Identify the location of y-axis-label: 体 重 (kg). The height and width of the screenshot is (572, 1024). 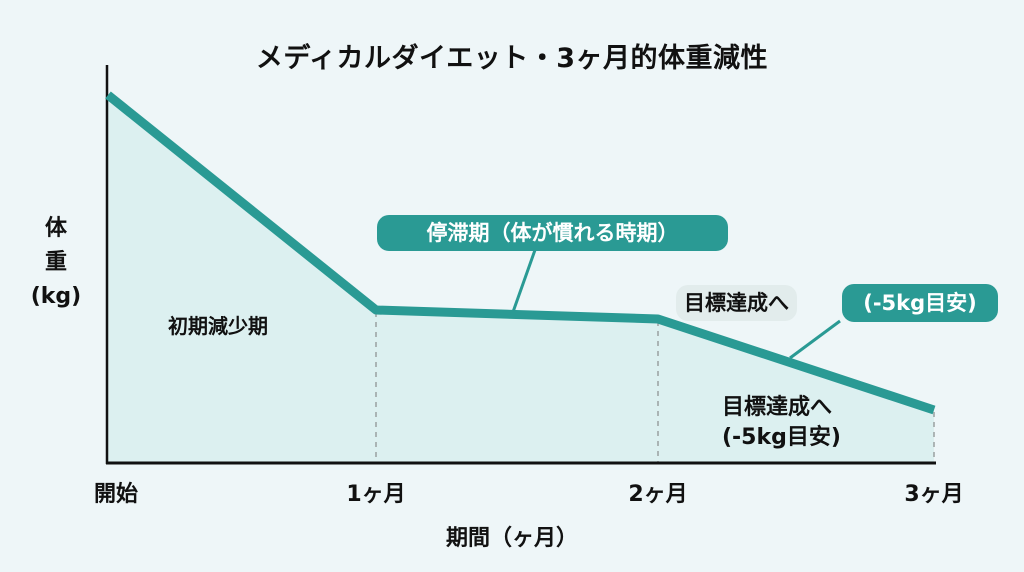
(56, 263).